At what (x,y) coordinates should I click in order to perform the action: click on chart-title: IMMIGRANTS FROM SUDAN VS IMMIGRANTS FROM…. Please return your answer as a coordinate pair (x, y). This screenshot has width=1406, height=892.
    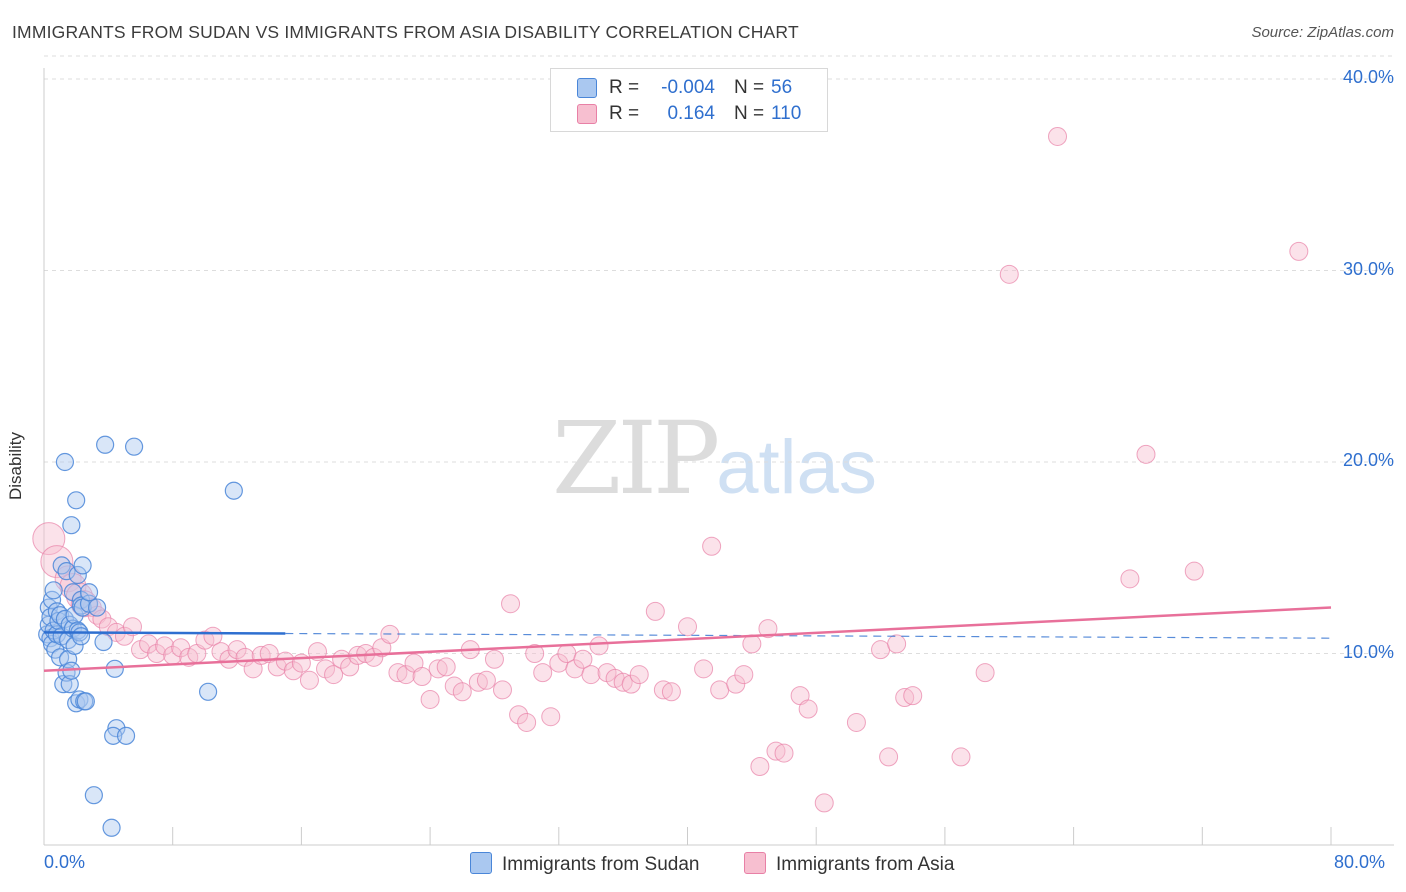
    Looking at the image, I should click on (405, 32).